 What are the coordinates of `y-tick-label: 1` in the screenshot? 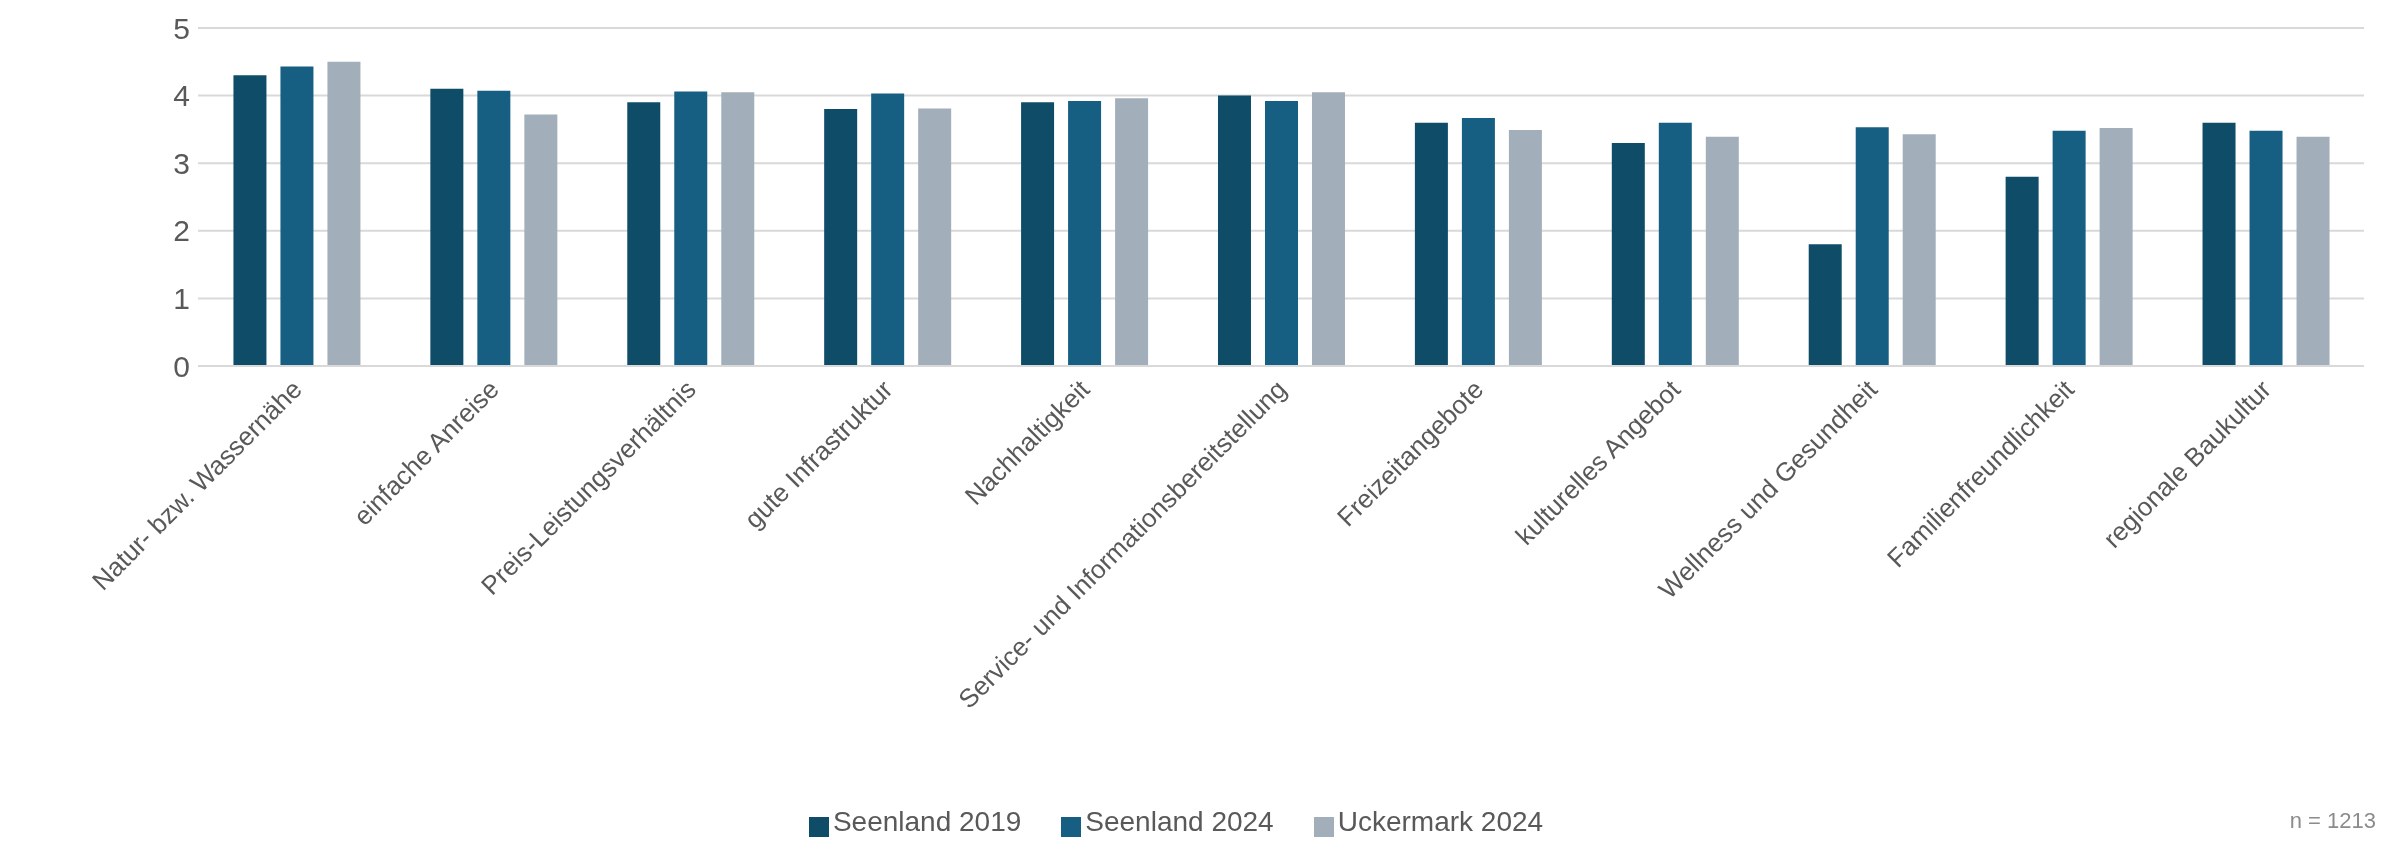 It's located at (181, 299).